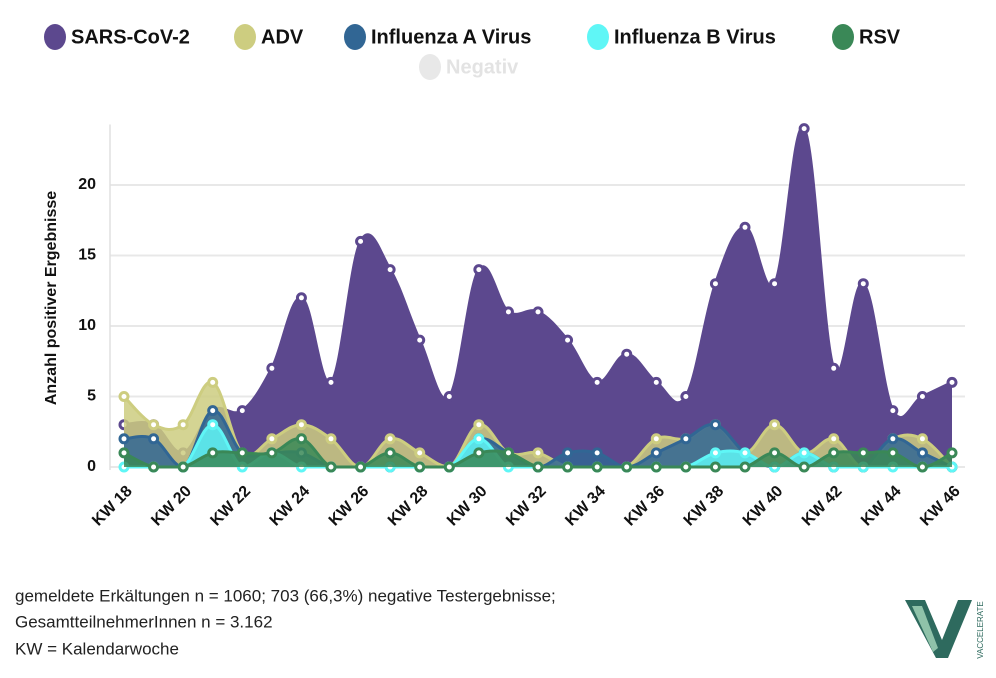 This screenshot has height=678, width=996. What do you see at coordinates (97, 648) in the screenshot?
I see `footnote: KW = Kalendarwoche` at bounding box center [97, 648].